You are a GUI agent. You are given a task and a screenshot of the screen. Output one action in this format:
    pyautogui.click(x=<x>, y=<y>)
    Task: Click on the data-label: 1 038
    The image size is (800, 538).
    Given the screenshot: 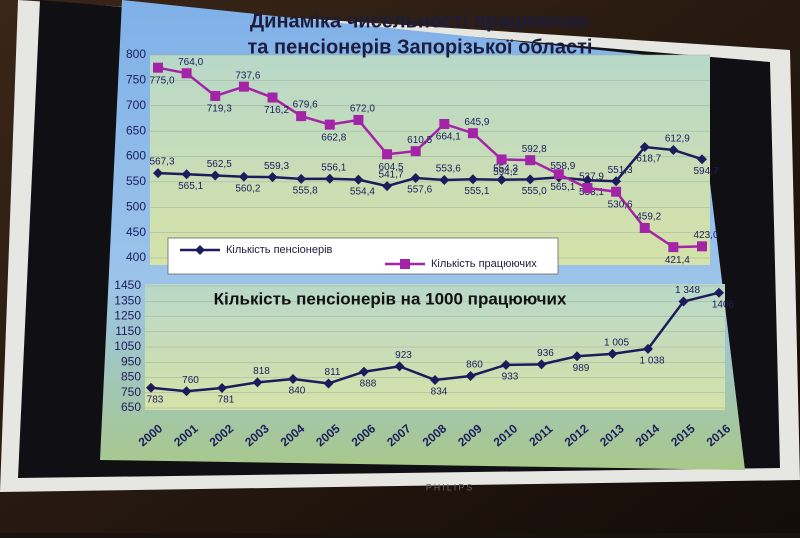 What is the action you would take?
    pyautogui.click(x=651, y=360)
    